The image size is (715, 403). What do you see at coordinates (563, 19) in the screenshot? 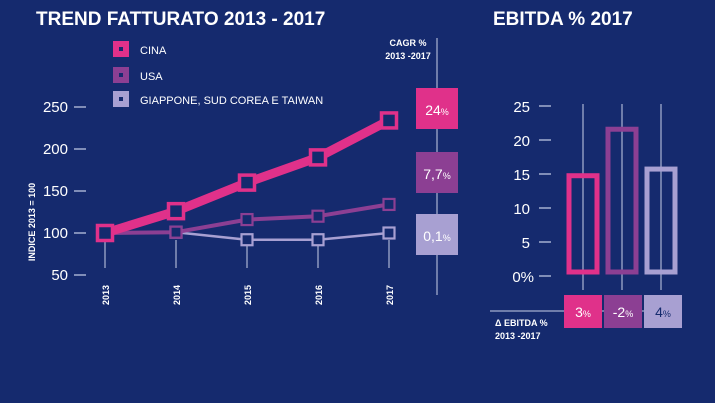
I see `ebitda-title: EBITDA % 2017` at bounding box center [563, 19].